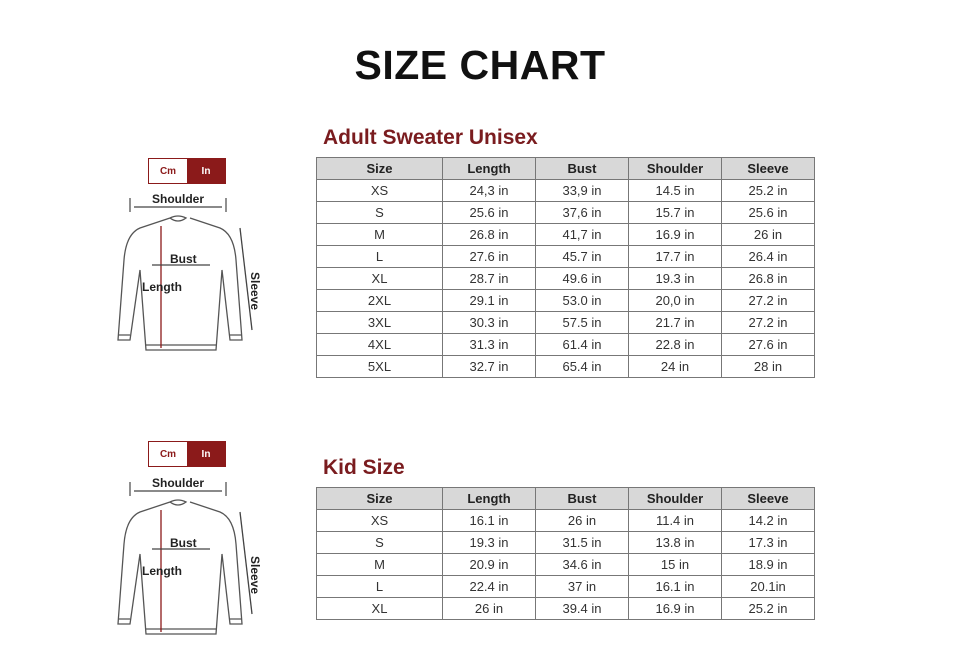  I want to click on table-cell: 21.7 in, so click(675, 322).